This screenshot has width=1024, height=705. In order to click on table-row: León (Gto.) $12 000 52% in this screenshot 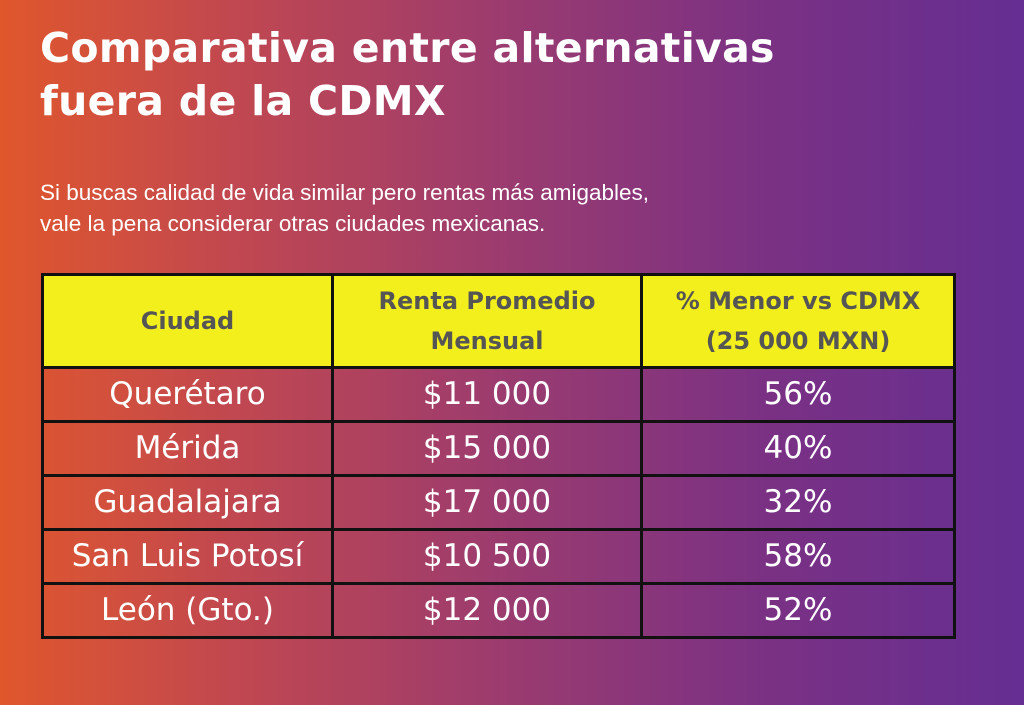, I will do `click(498, 610)`.